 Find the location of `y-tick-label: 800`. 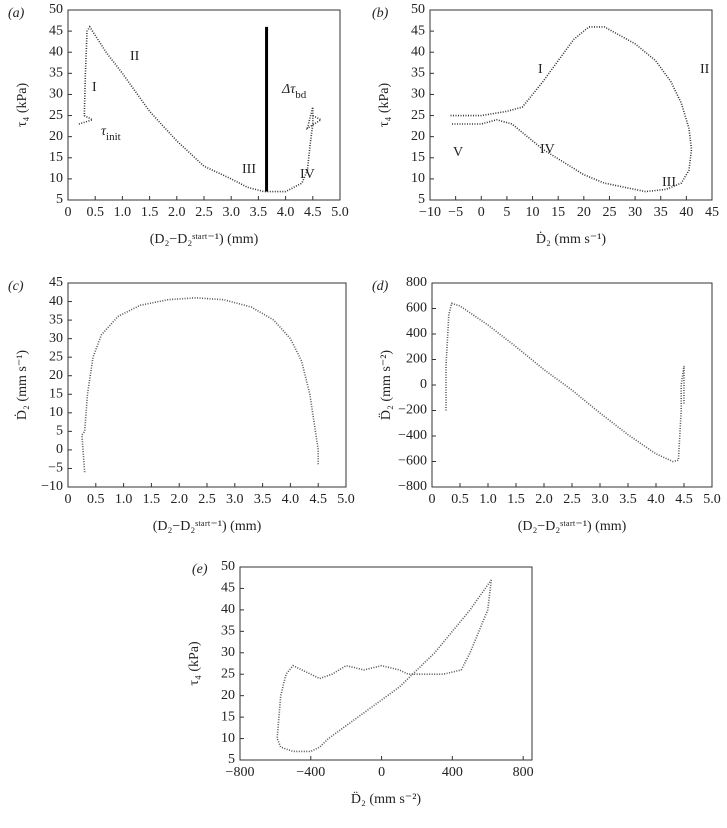

y-tick-label: 800 is located at coordinates (416, 282).